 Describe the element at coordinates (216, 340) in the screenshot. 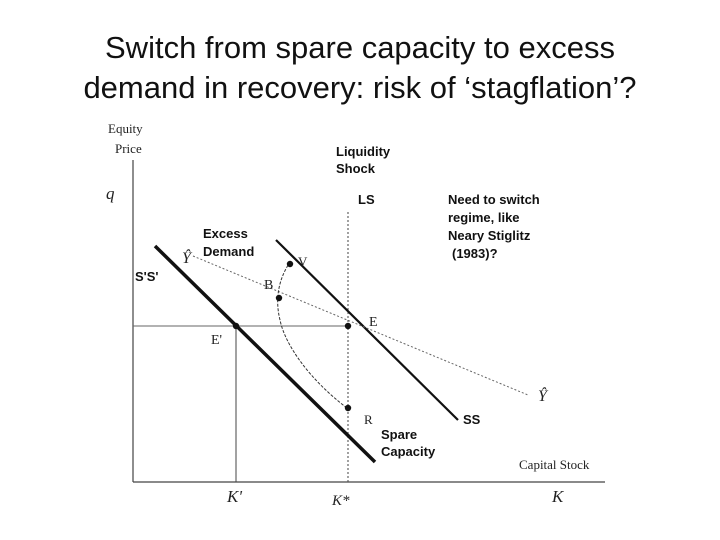

I see `e-prime-label: E'` at that location.